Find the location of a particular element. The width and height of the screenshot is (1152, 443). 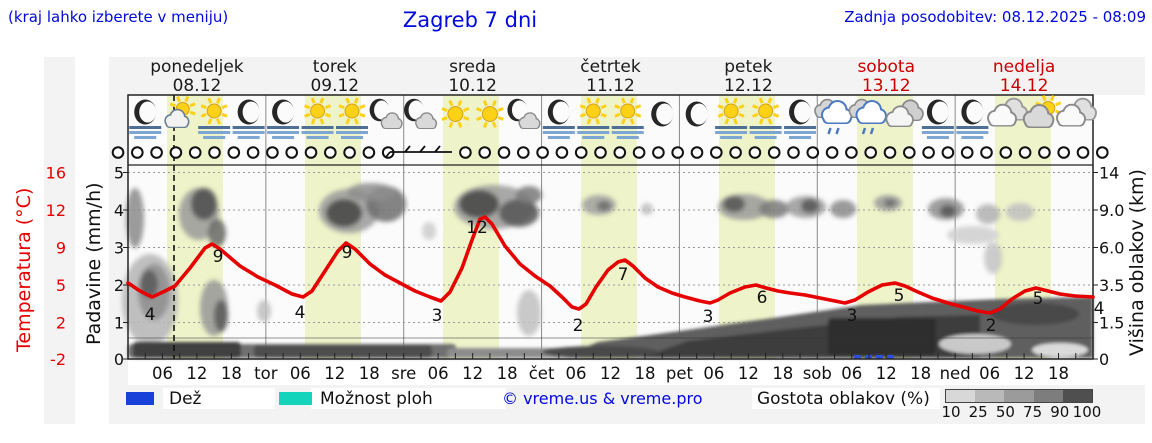

density-tick-50: 50 is located at coordinates (1005, 412).